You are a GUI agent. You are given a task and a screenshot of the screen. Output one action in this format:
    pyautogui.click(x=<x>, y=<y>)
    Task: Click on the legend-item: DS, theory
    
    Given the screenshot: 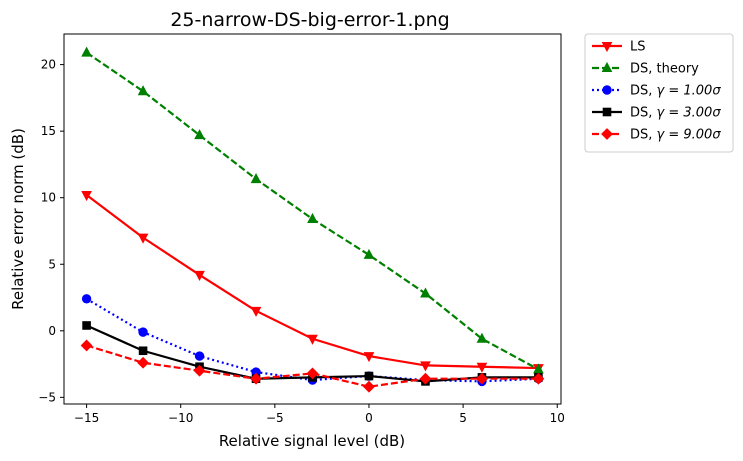 What is the action you would take?
    pyautogui.click(x=645, y=69)
    